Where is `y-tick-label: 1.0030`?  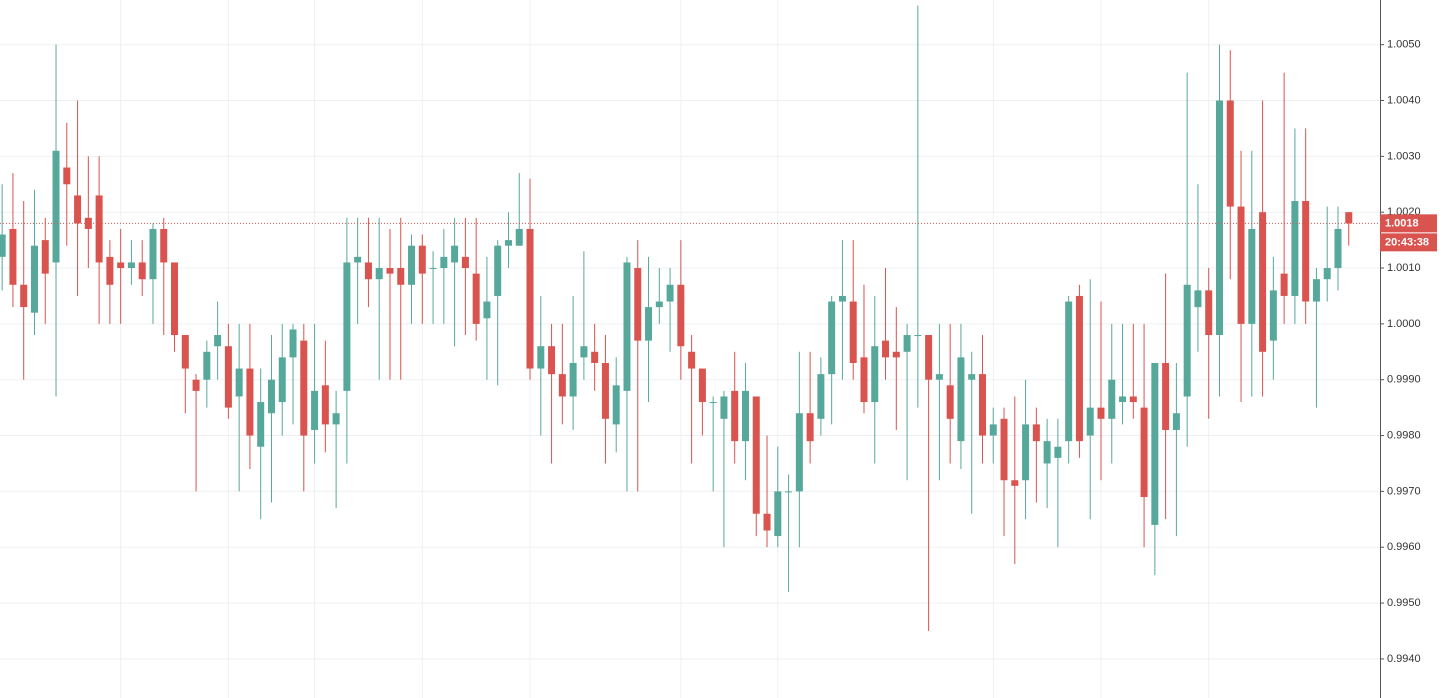 y-tick-label: 1.0030 is located at coordinates (1404, 156).